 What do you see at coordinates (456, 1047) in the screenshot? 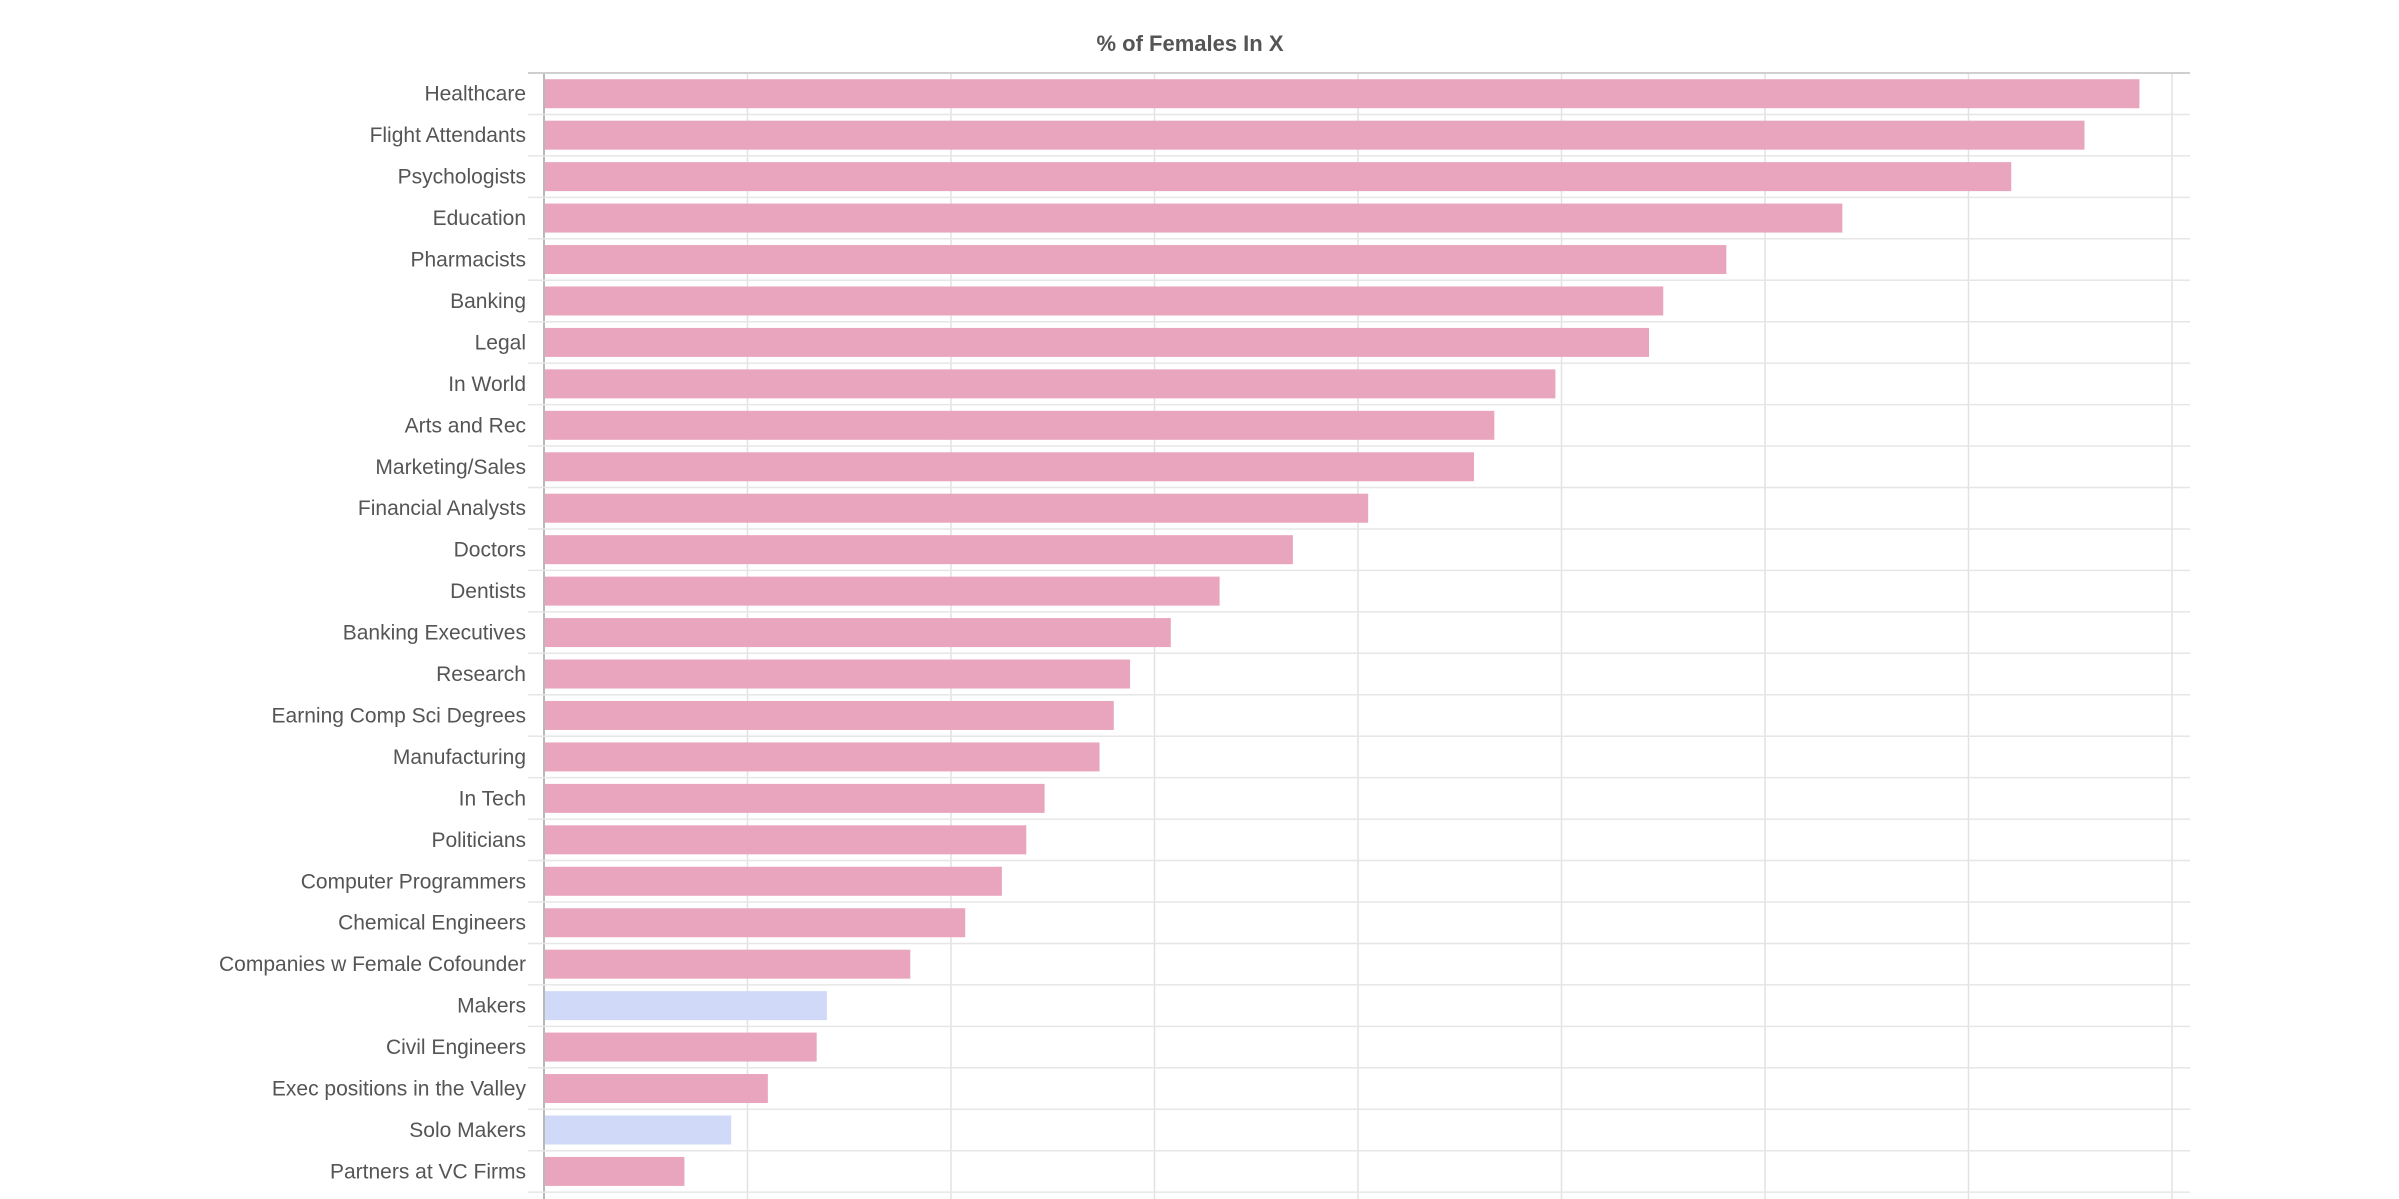
I see `category-label: Civil Engineers` at bounding box center [456, 1047].